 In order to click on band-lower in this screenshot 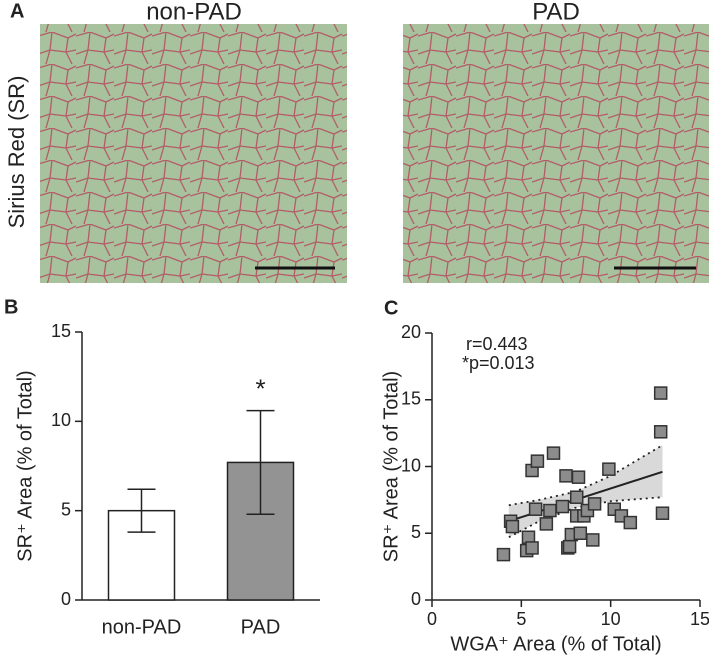, I will do `click(585, 517)`.